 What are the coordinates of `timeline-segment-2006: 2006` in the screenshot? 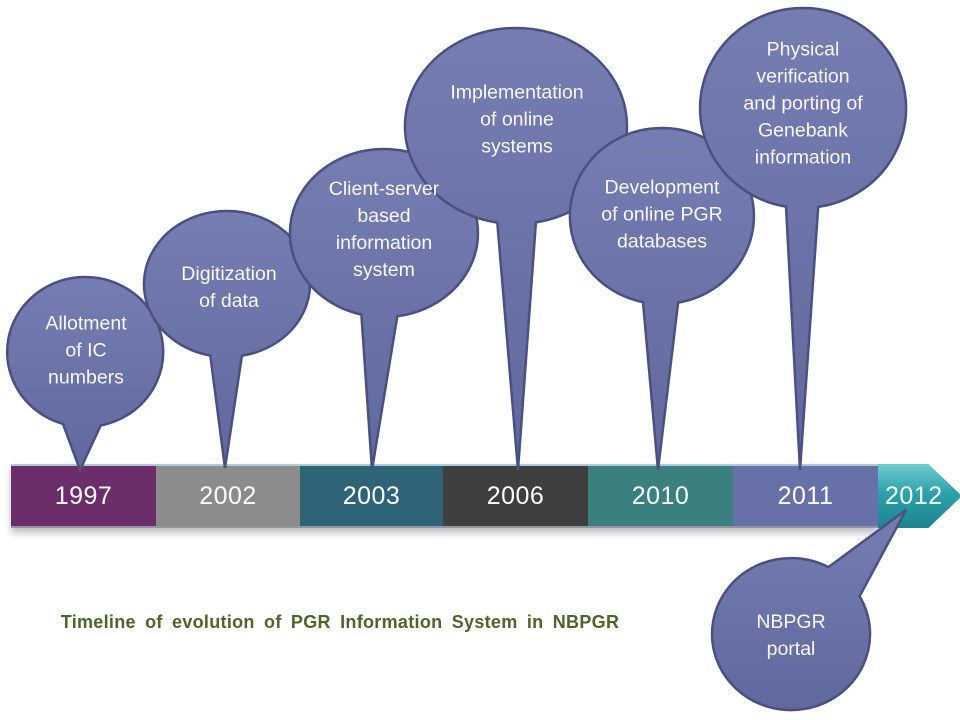 It's located at (515, 496).